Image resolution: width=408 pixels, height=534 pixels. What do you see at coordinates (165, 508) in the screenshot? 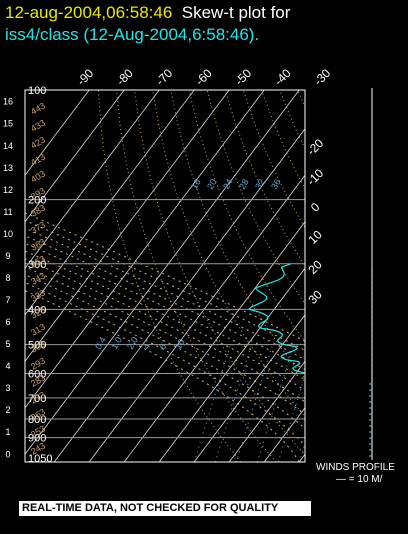
I see `quality-caption: REAL-TIME DATA, NOT CHECKED FOR QUALITY` at bounding box center [165, 508].